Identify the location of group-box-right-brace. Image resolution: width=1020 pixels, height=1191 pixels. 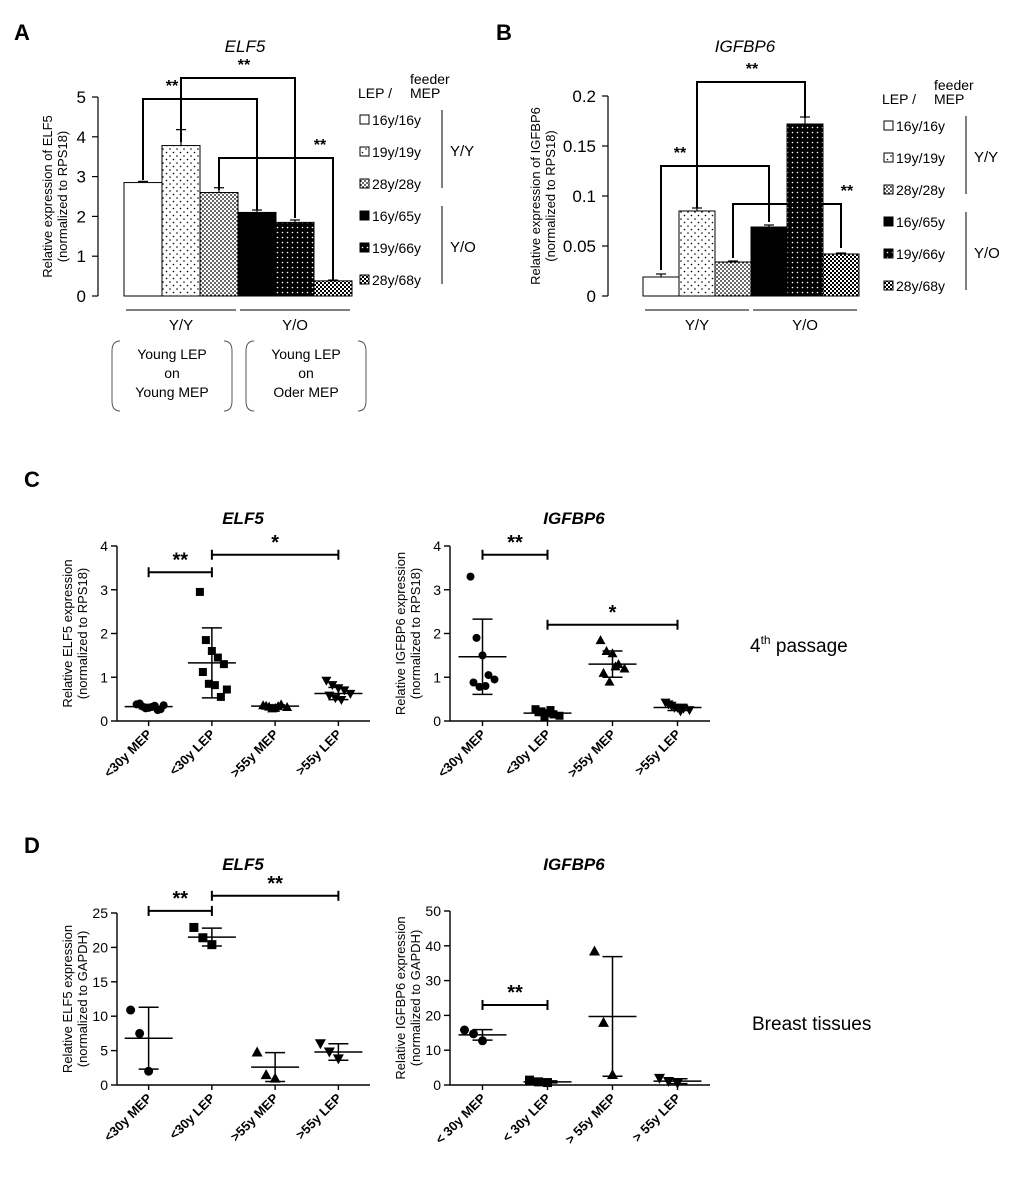
(362, 376).